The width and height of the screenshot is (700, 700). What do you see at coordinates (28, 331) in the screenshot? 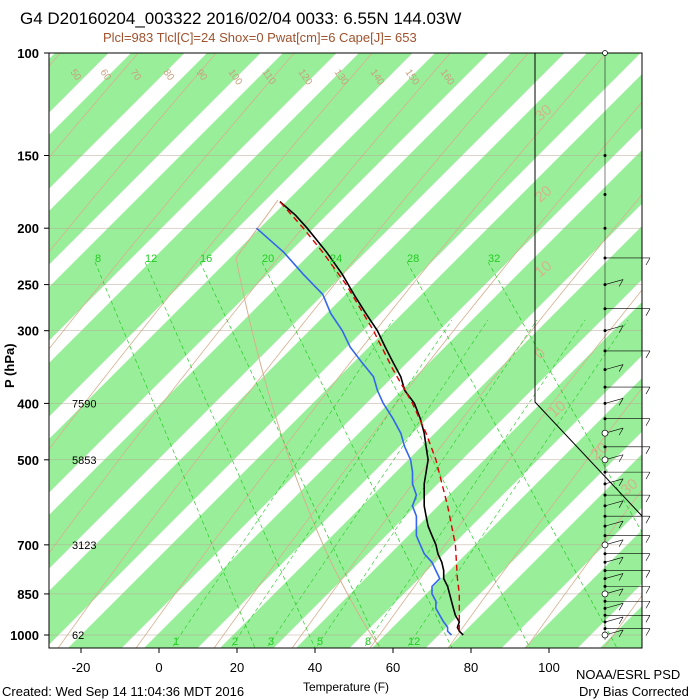
I see `y-tick-label: 300` at bounding box center [28, 331].